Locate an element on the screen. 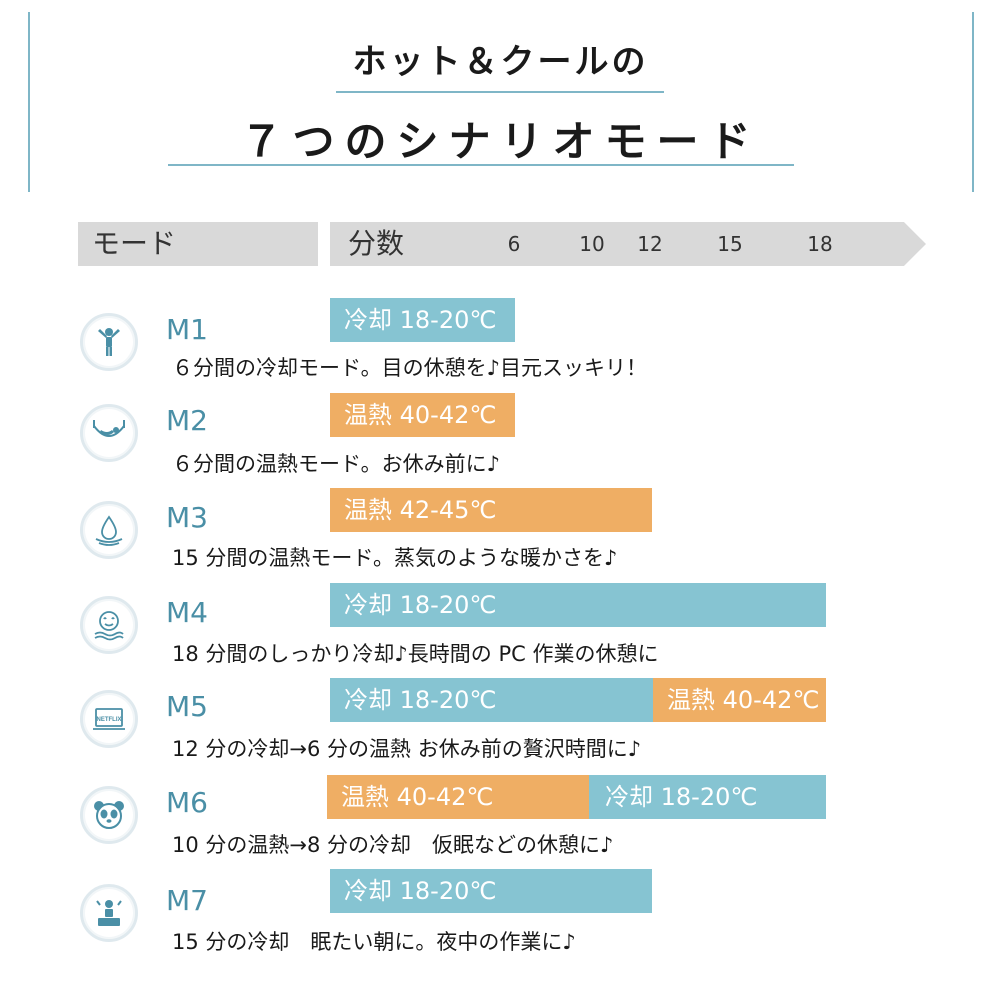 The width and height of the screenshot is (1001, 1001). mode-name: M2 is located at coordinates (187, 420).